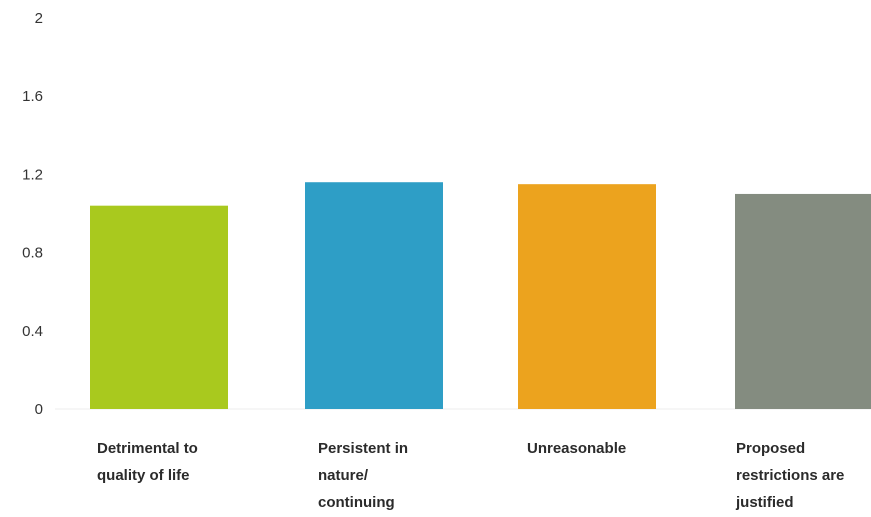  I want to click on y-tick-label: 1.2, so click(32, 174).